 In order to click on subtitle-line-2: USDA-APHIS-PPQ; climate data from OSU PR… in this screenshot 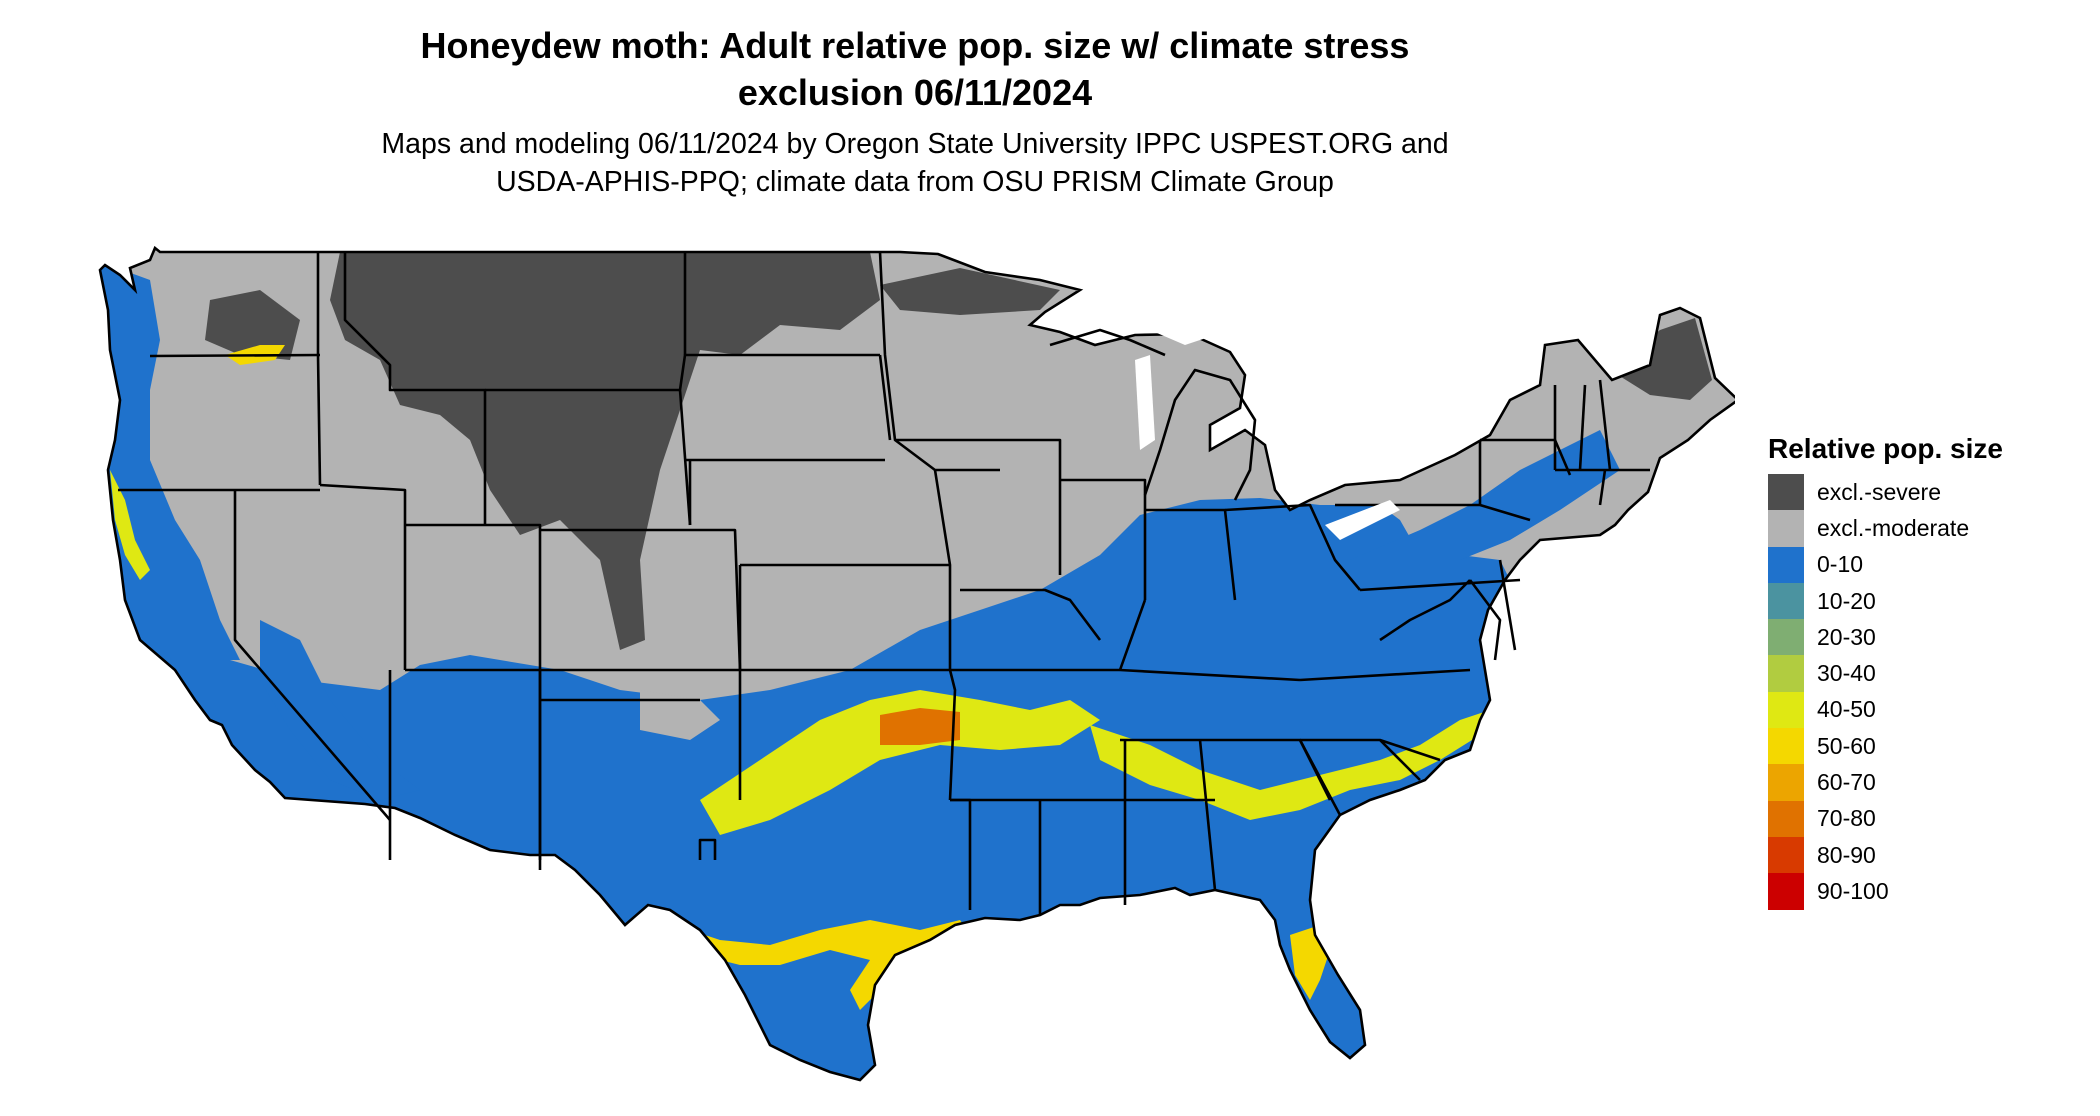, I will do `click(915, 182)`.